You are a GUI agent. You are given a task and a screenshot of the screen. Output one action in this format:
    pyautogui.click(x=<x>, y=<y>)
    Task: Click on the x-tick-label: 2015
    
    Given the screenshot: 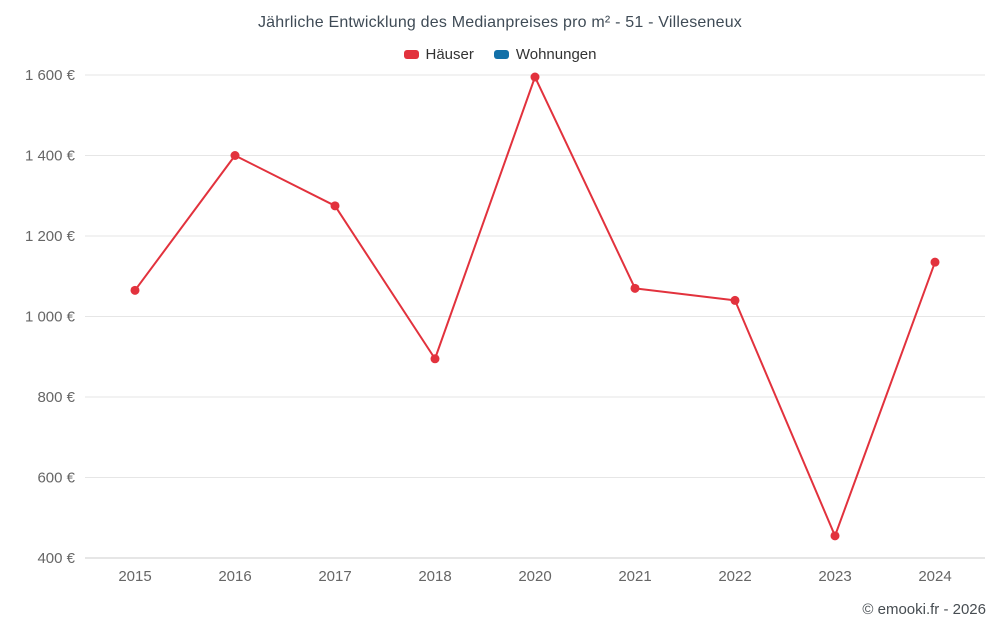 What is the action you would take?
    pyautogui.click(x=134, y=576)
    